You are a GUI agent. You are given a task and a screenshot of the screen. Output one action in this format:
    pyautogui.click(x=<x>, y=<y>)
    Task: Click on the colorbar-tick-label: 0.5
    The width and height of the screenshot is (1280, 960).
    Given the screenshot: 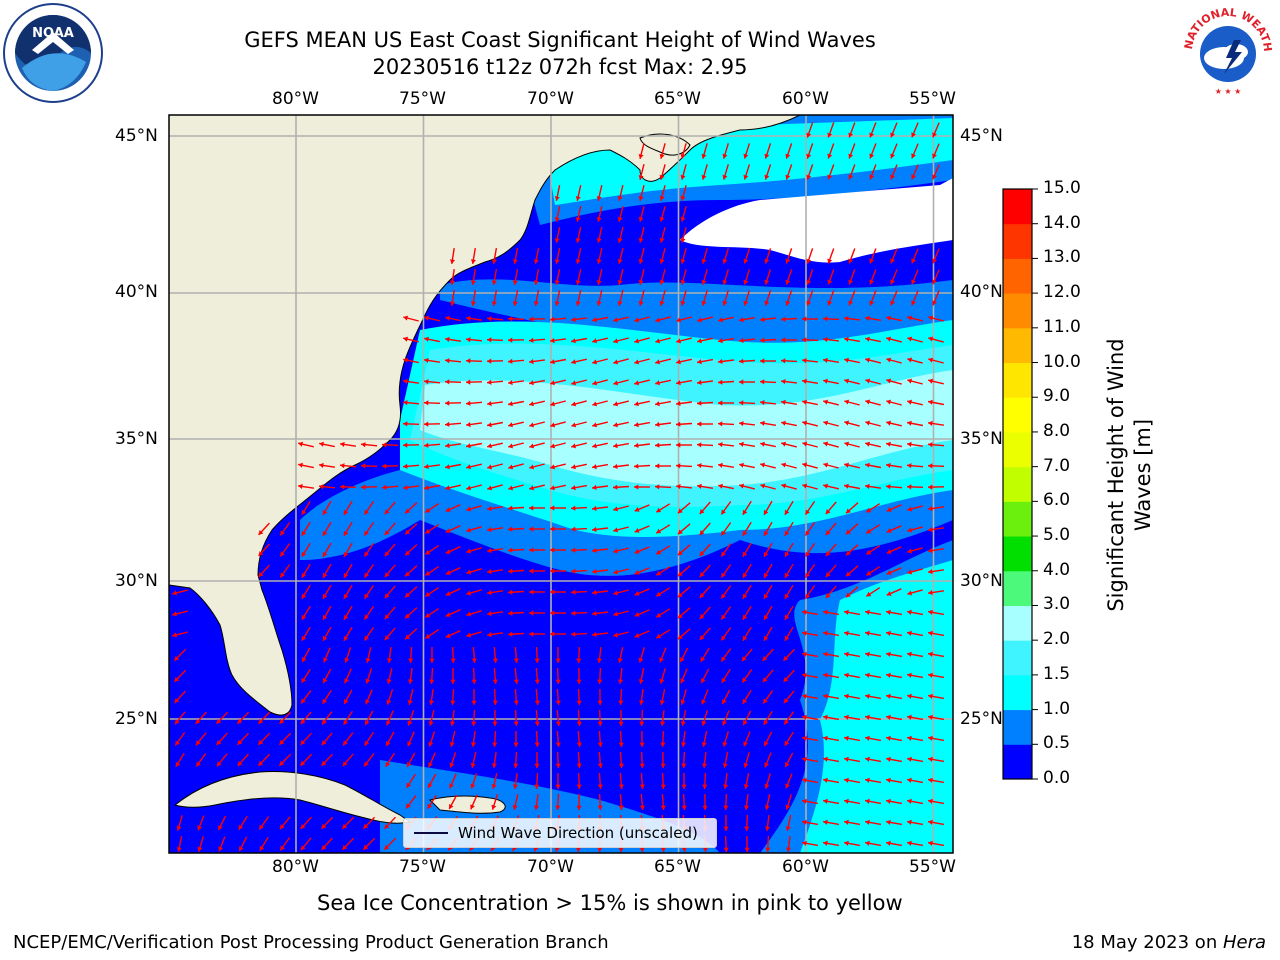 What is the action you would take?
    pyautogui.click(x=1057, y=743)
    